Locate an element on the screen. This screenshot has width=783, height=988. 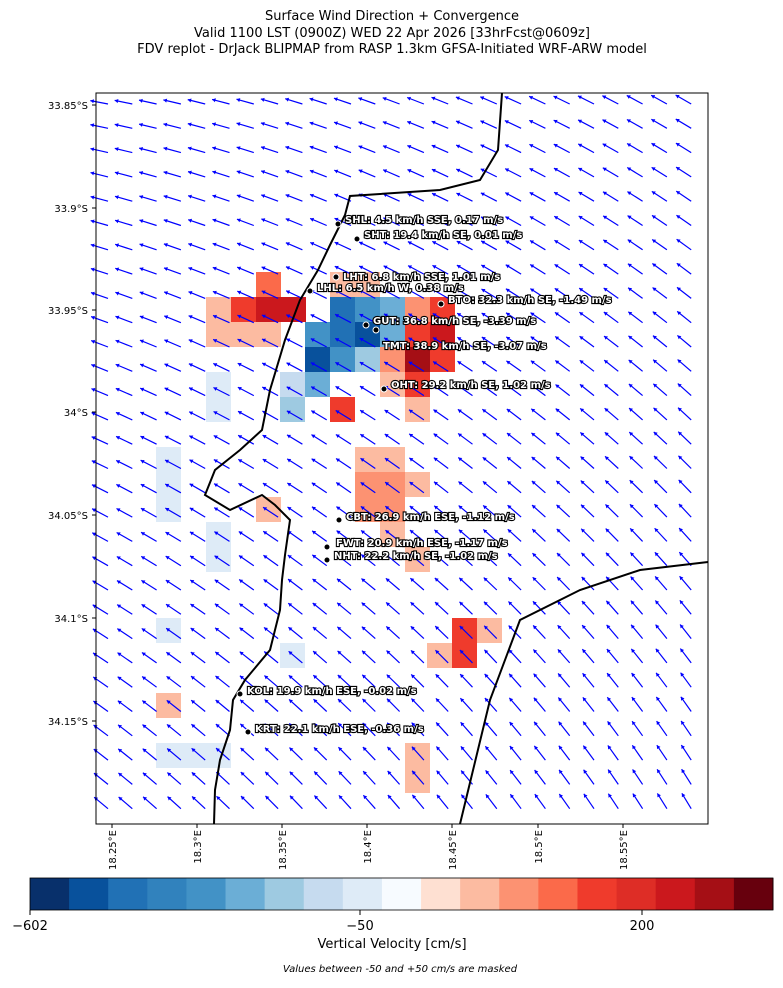
lon-tick-label: 18.35°E is located at coordinates (283, 850).